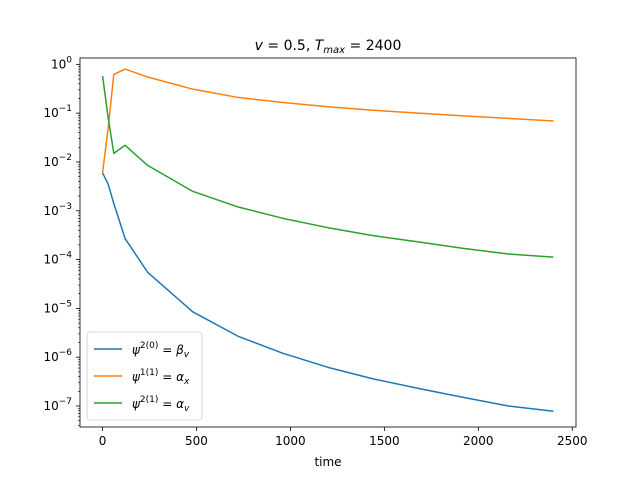 Image resolution: width=640 pixels, height=480 pixels. I want to click on legend-label-1: ψ2(0) = βv, so click(161, 350).